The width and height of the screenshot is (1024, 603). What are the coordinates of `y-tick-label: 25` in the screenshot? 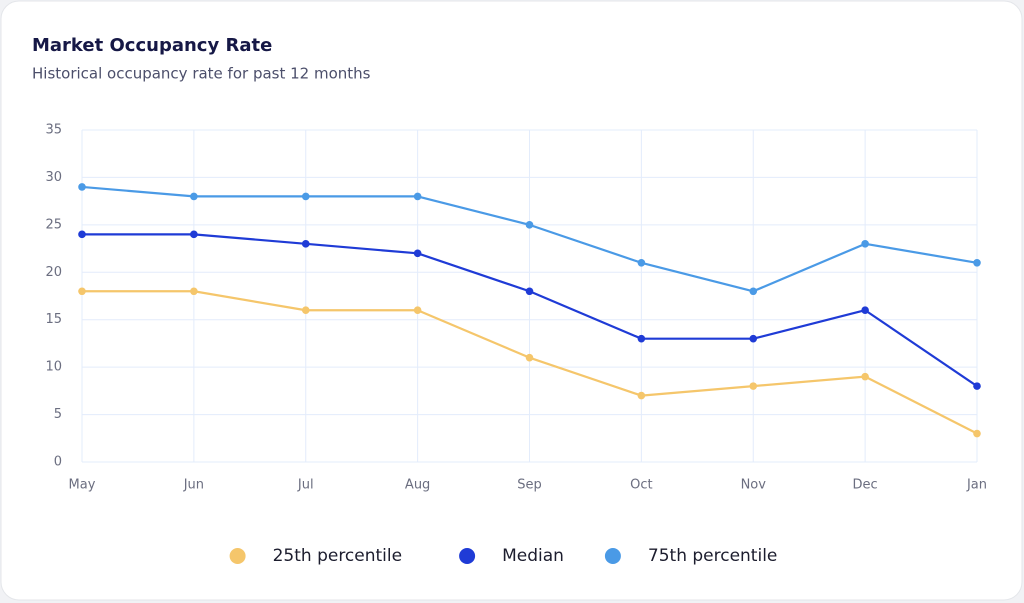 It's located at (53, 224).